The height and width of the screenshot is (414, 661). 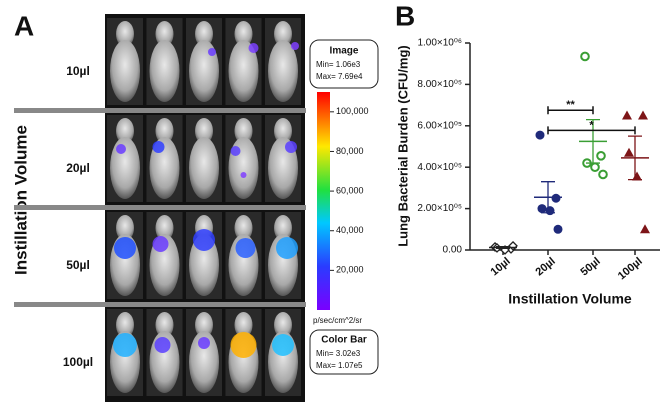 What do you see at coordinates (439, 167) in the screenshot?
I see `y-tick-label: 4.00×10⁰⁵` at bounding box center [439, 167].